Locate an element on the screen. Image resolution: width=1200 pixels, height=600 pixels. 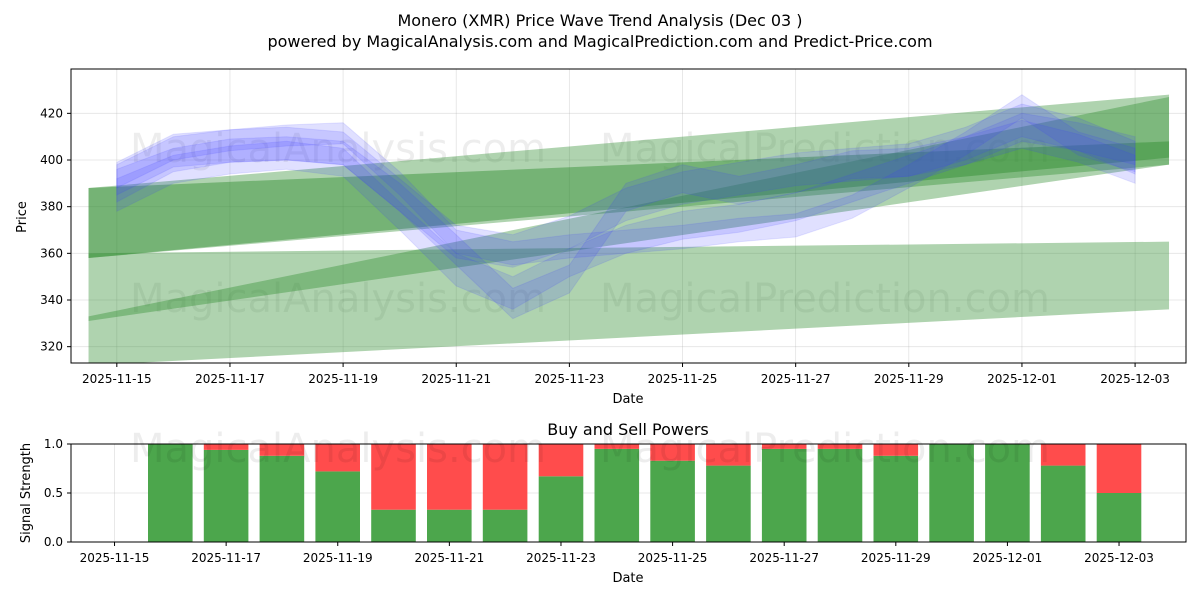
signal-x-tick-label: 2025-11-27 is located at coordinates (784, 558).